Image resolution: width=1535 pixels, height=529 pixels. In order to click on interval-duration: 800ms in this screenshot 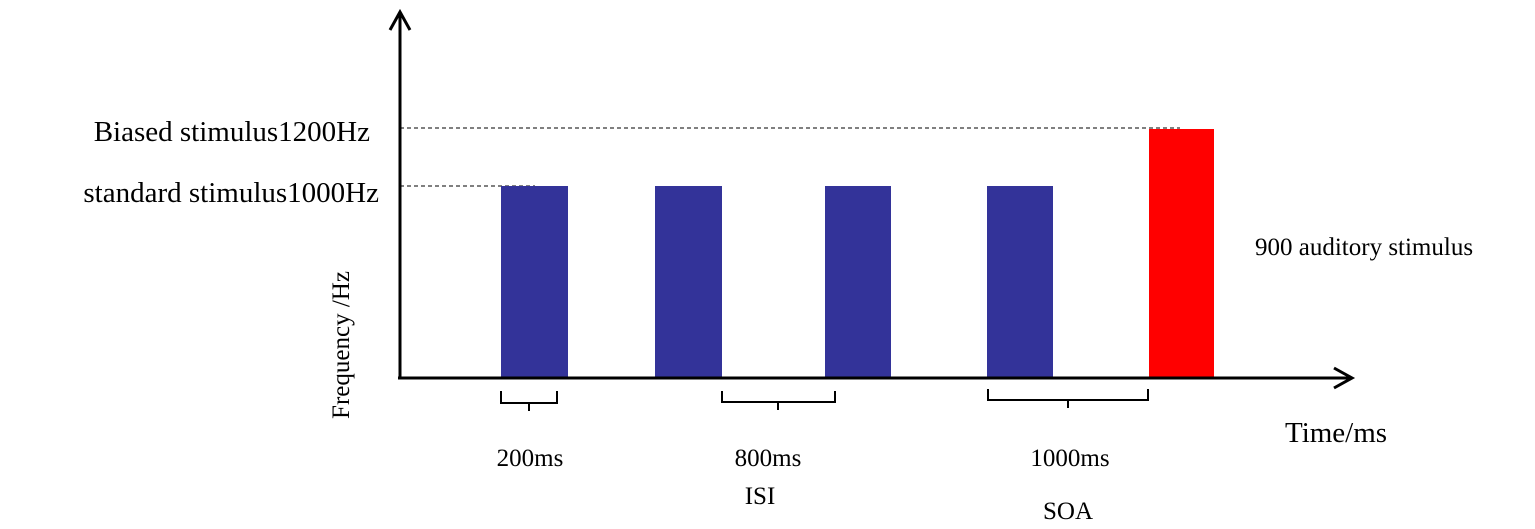, I will do `click(768, 458)`.